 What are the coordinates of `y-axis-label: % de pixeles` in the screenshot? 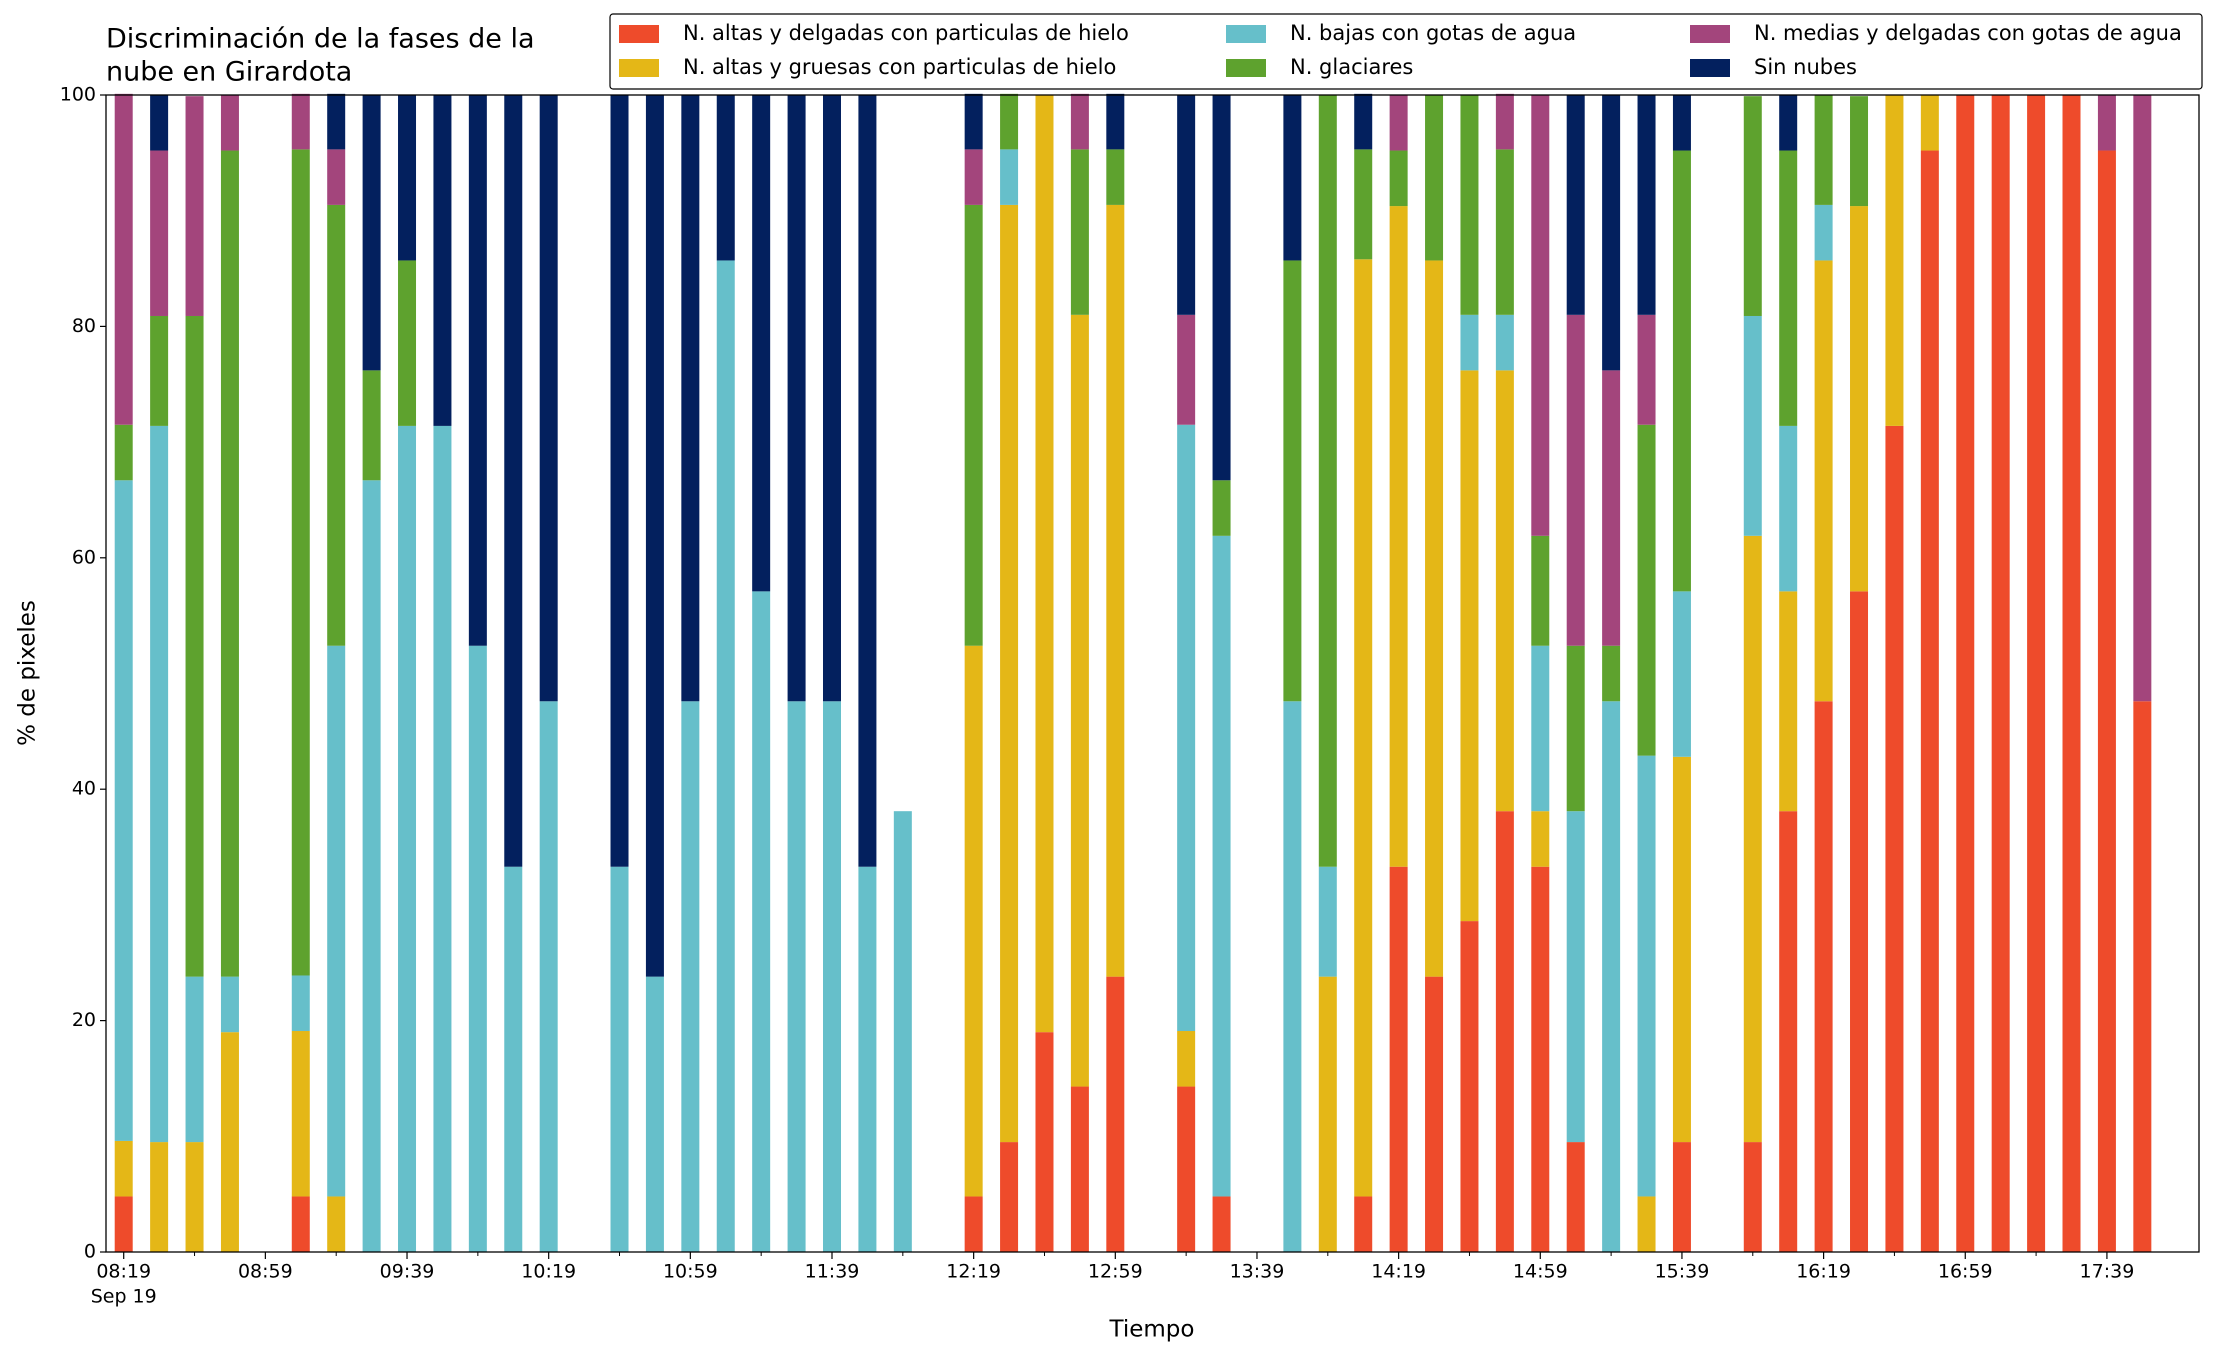 It's located at (28, 673).